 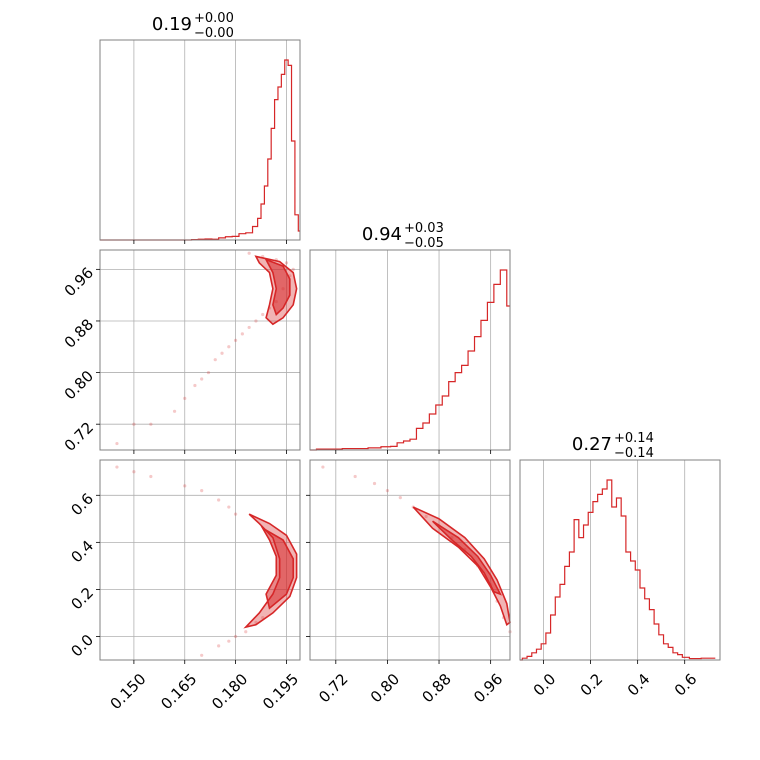 I want to click on scatter-2-3: 0.72 0.80 0.88 0.96, so click(x=409, y=582).